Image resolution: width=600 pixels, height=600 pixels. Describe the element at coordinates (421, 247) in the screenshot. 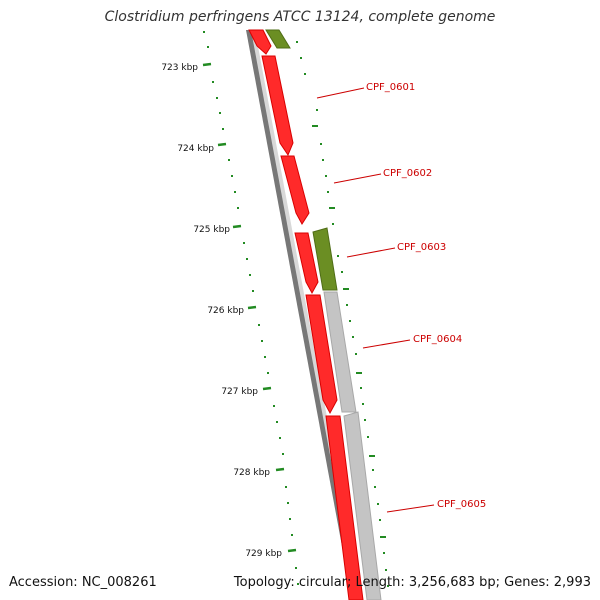

I see `gene-label-cpf-0603: CPF_0603` at that location.